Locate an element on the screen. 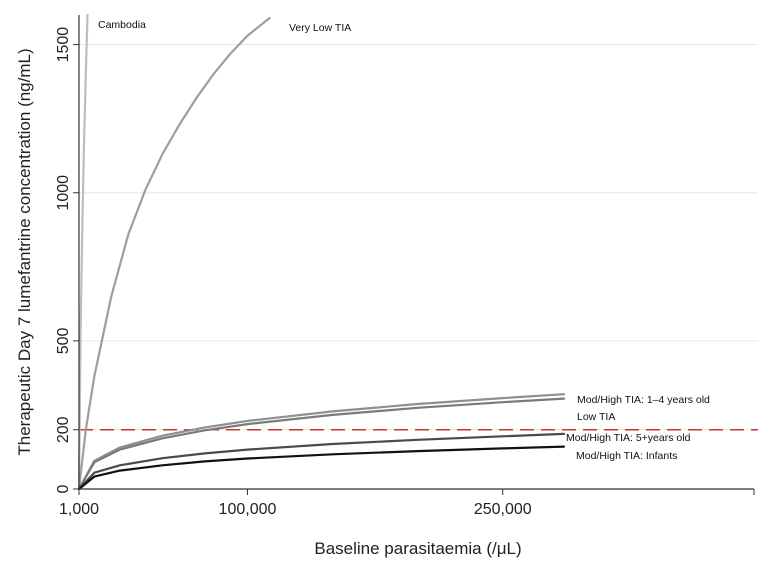 The width and height of the screenshot is (758, 561). y-tick-label: 1000 is located at coordinates (63, 193).